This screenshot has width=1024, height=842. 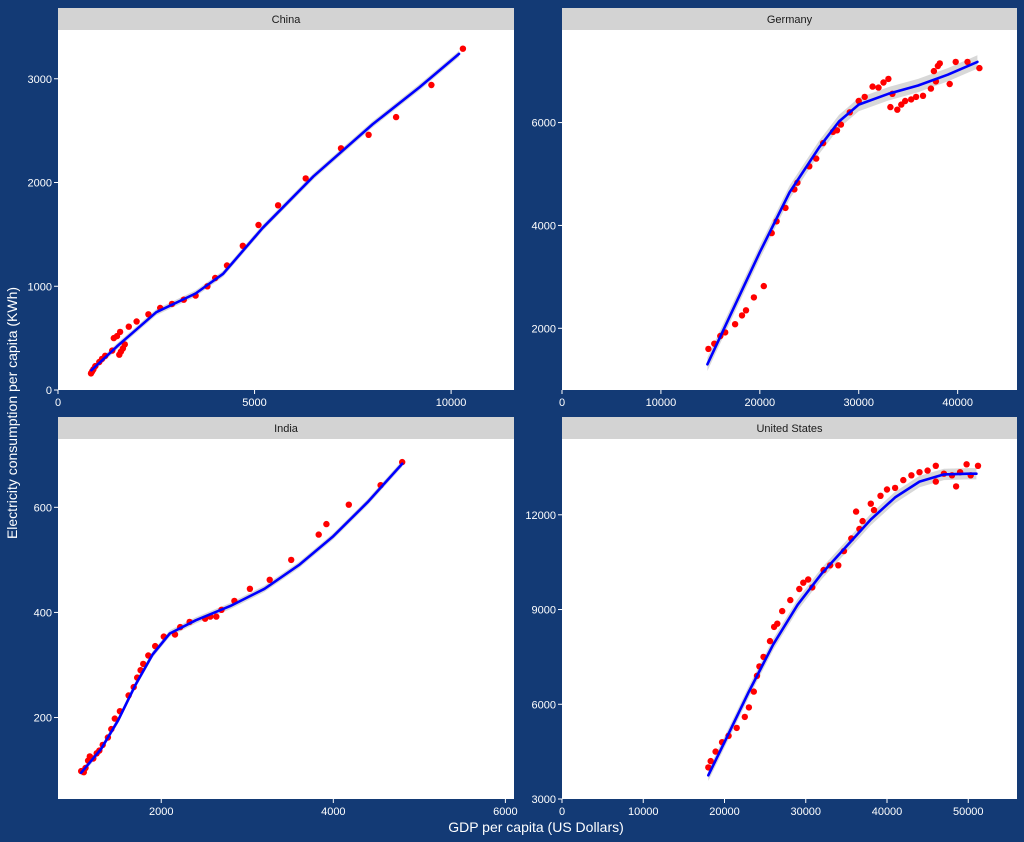 I want to click on y-tick-label: 2000, so click(x=544, y=329).